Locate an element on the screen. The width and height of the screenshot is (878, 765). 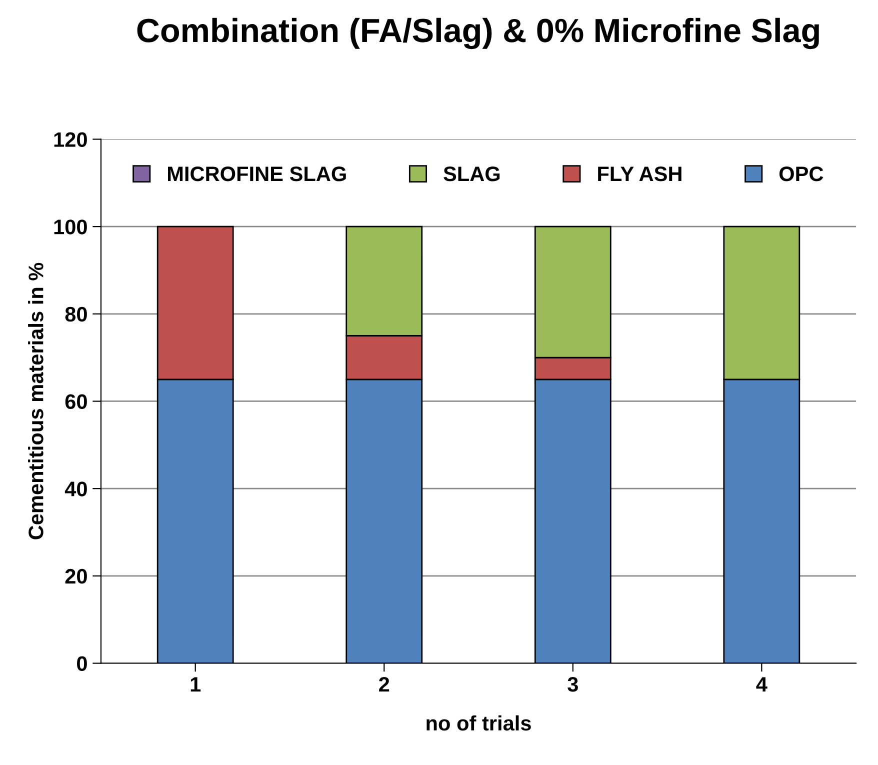
x-tick-label: 1 is located at coordinates (195, 684).